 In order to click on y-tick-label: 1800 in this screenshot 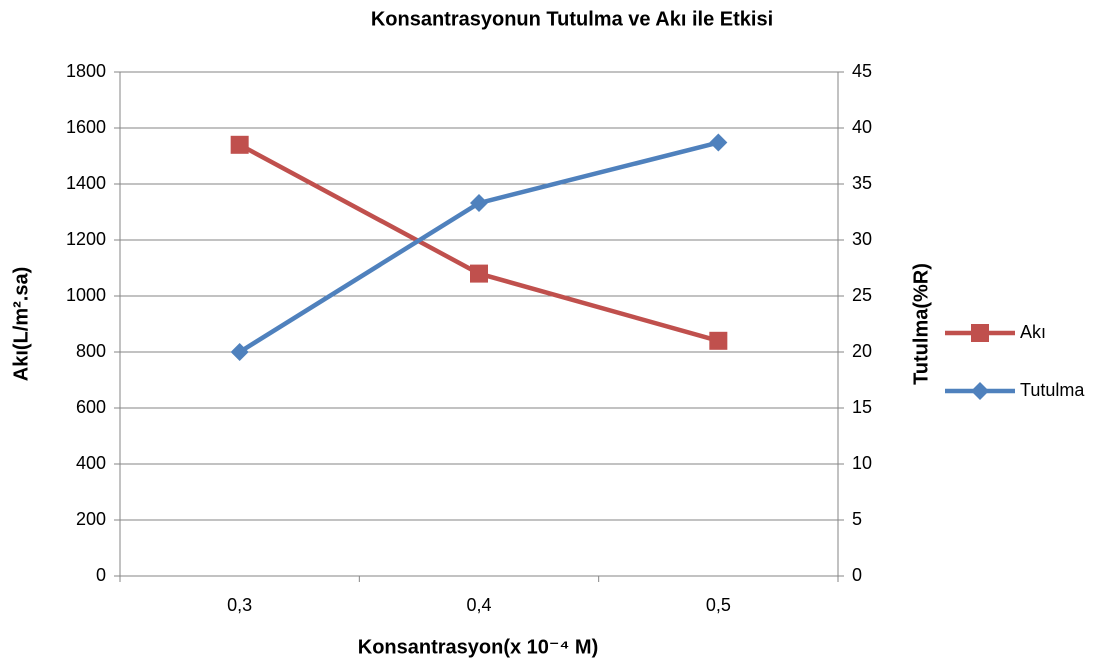, I will do `click(86, 71)`.